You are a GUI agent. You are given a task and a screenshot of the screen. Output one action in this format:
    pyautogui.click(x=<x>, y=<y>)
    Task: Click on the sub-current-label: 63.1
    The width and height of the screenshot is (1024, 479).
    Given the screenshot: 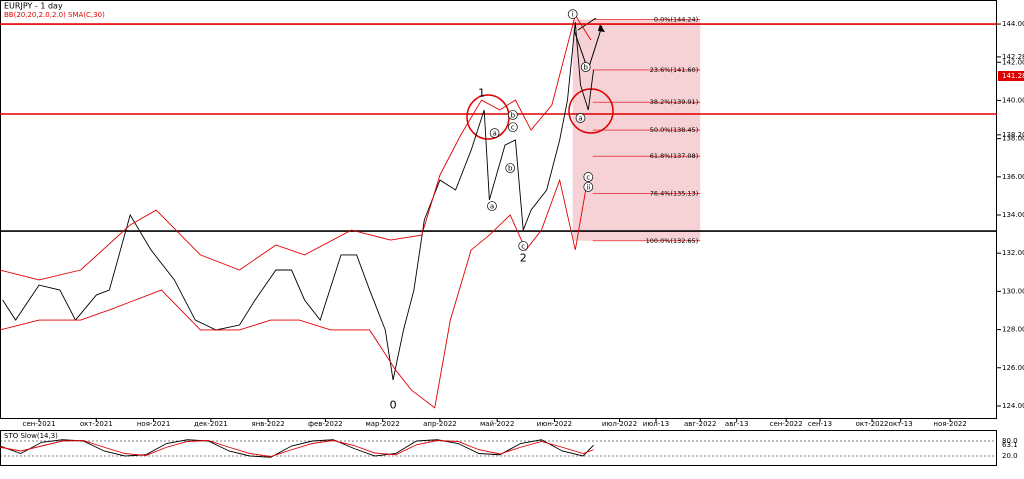 What is the action you would take?
    pyautogui.click(x=1010, y=445)
    